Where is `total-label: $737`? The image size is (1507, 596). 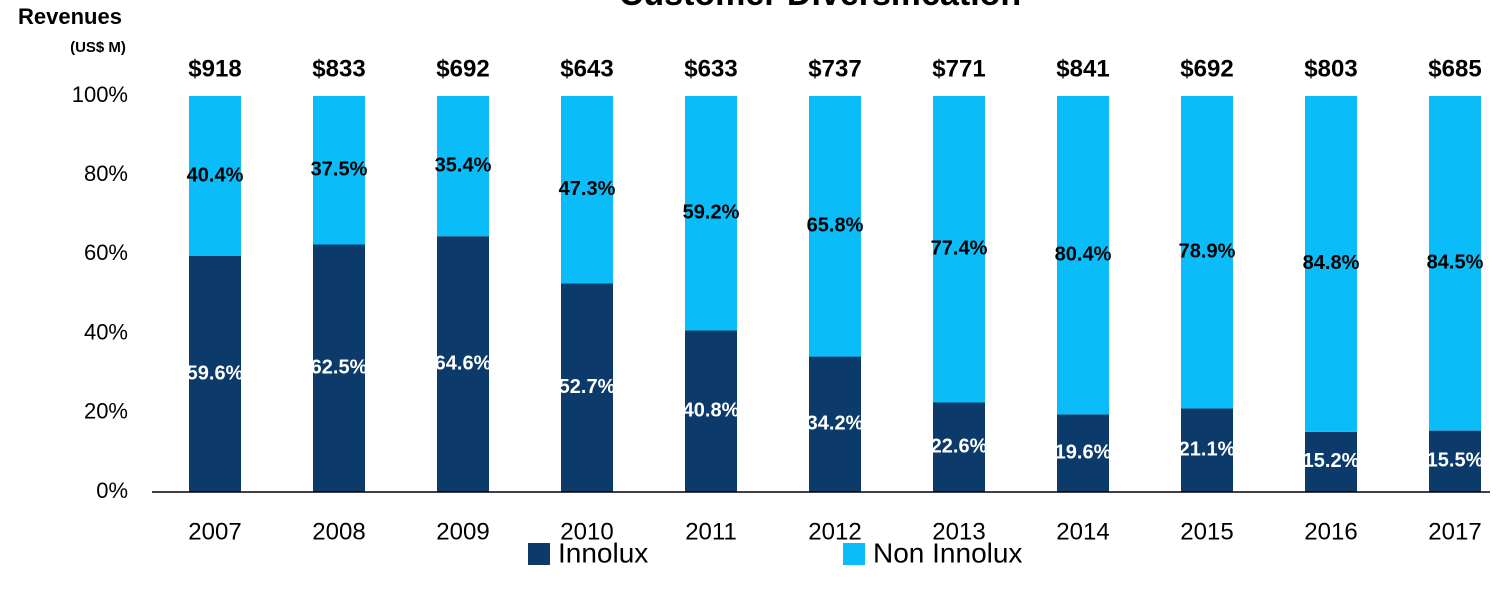
total-label: $737 is located at coordinates (834, 68).